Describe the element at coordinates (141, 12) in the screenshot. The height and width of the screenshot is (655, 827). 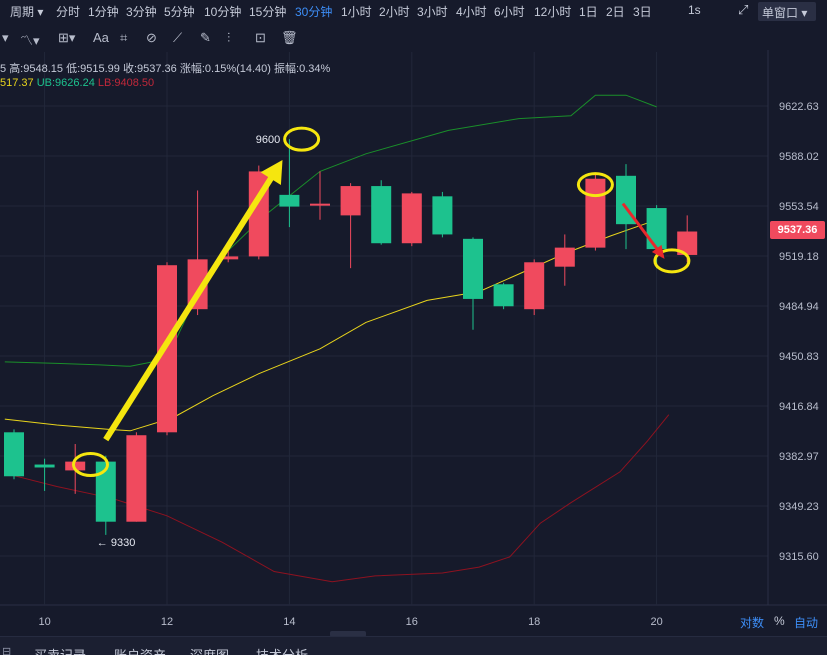
I see `period-2: 3分钟` at that location.